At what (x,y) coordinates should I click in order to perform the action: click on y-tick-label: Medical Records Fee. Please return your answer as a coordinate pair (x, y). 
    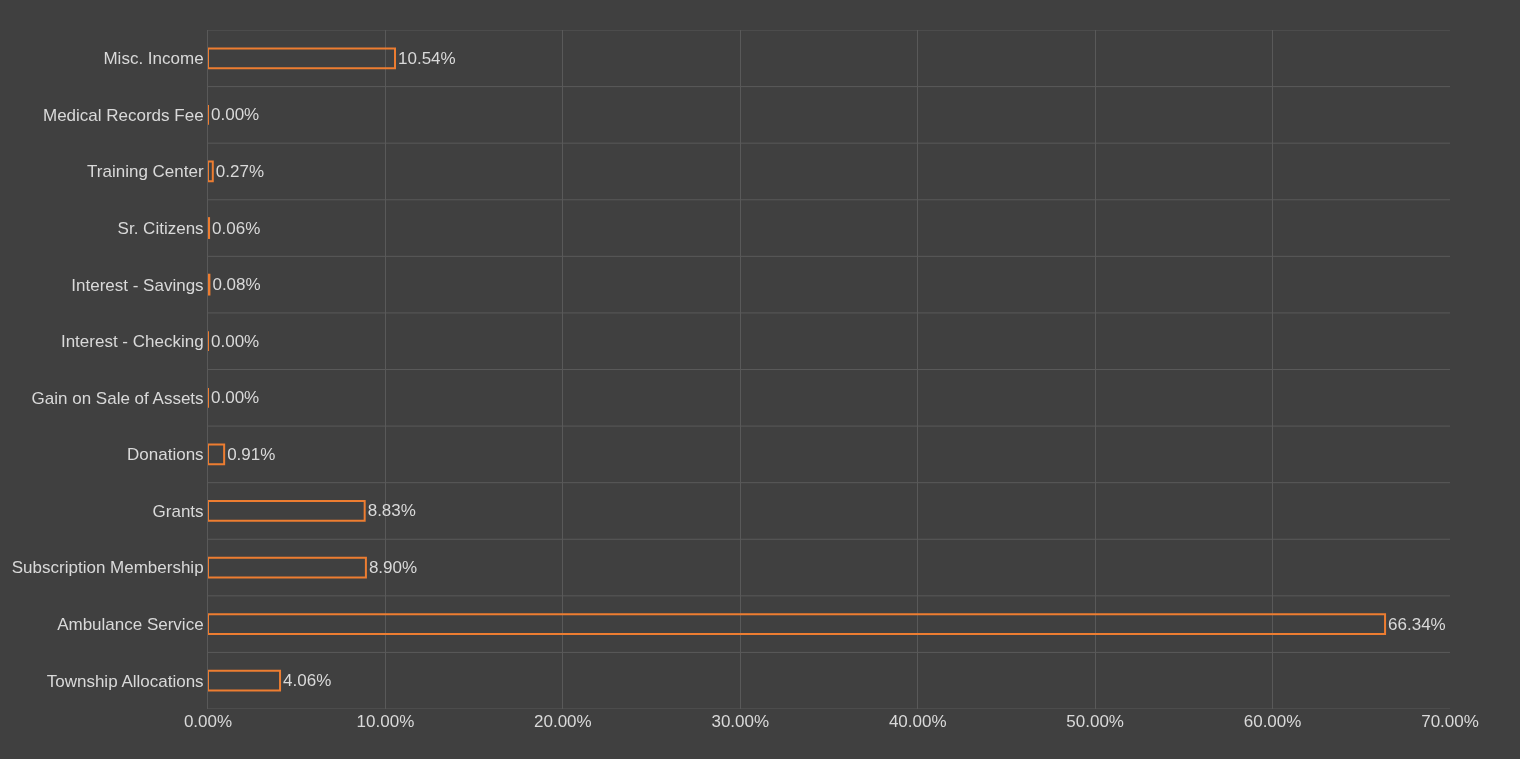
    Looking at the image, I should click on (123, 115).